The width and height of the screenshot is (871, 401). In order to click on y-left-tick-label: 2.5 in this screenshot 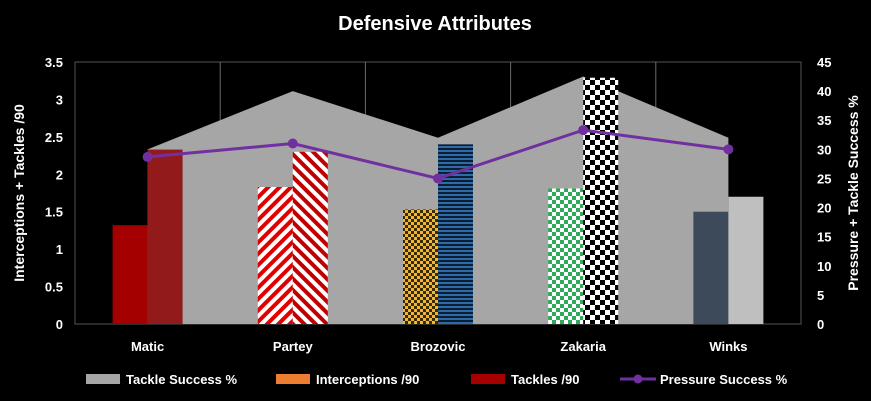, I will do `click(54, 137)`.